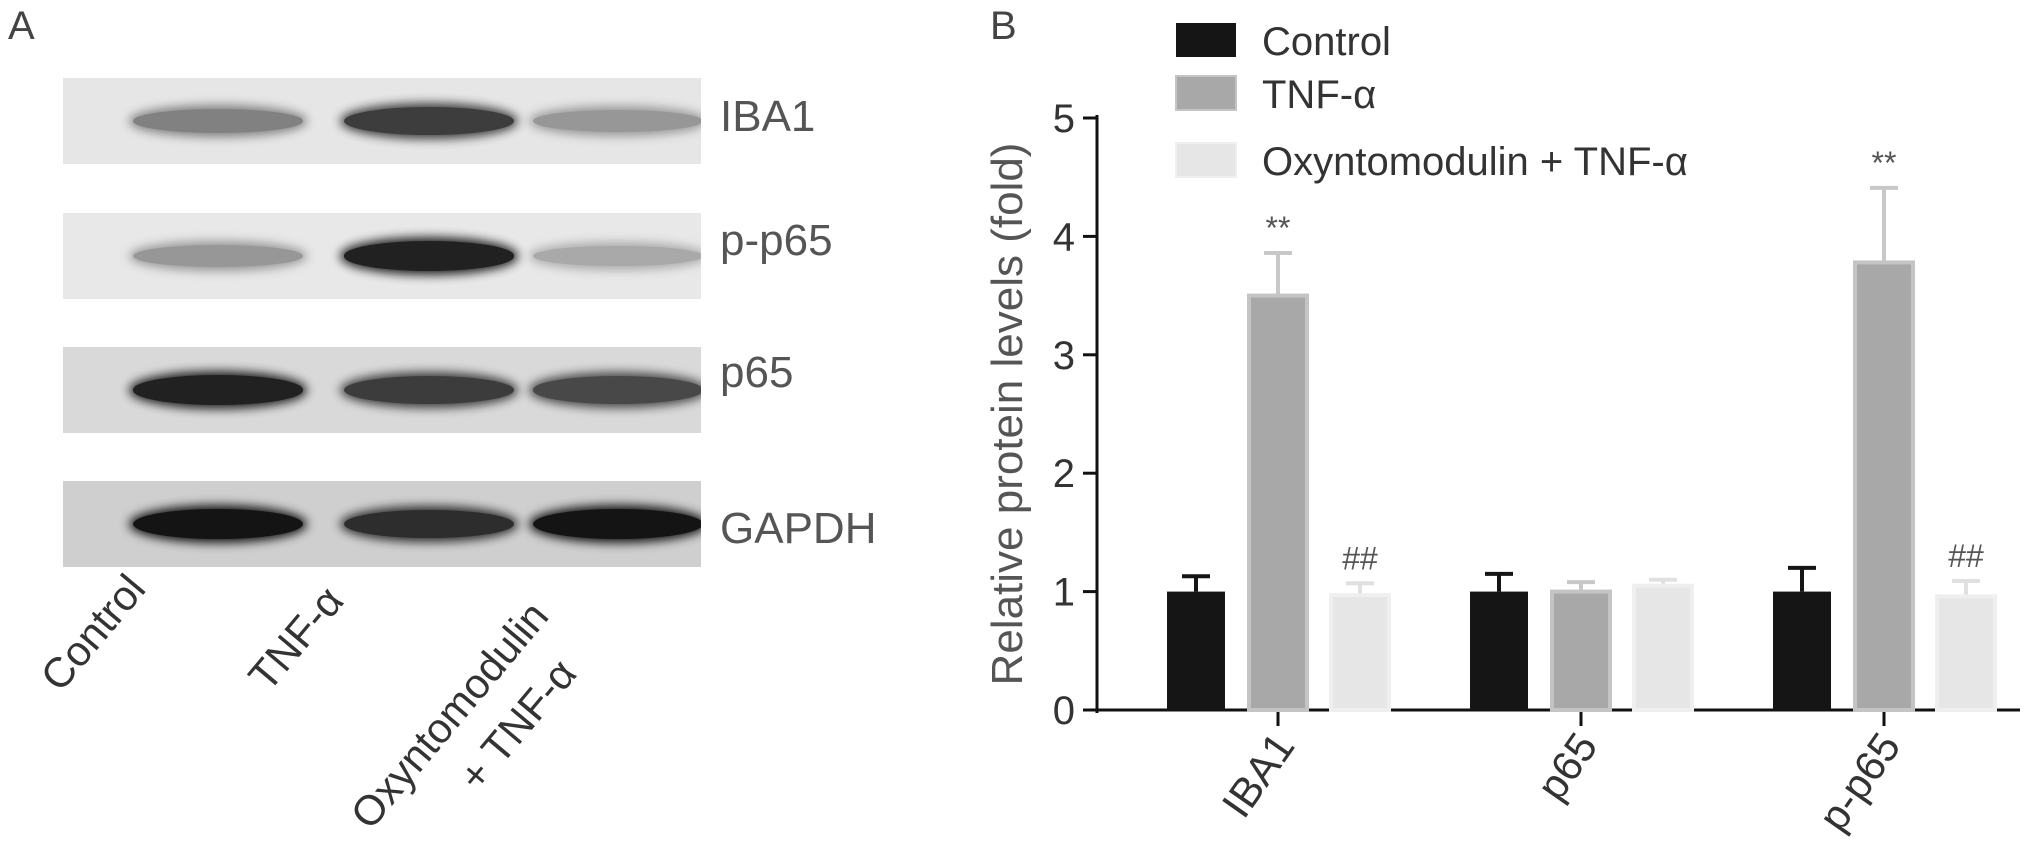  I want to click on x-tick-label: p-p65, so click(1859, 781).